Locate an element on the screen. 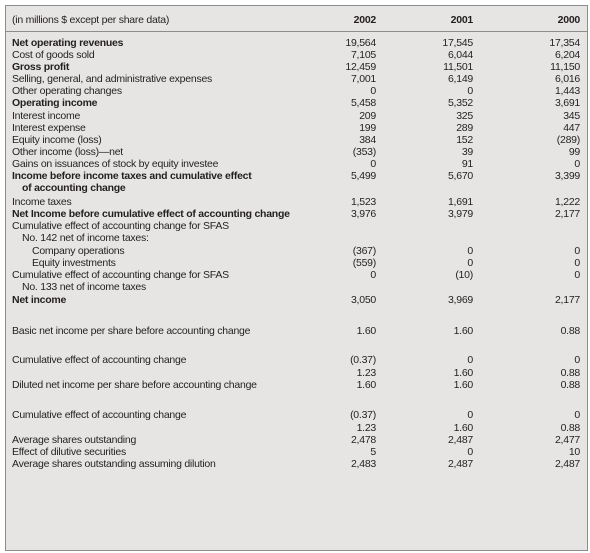 This screenshot has width=590, height=553. row-value-2002: 12,459 is located at coordinates (360, 67).